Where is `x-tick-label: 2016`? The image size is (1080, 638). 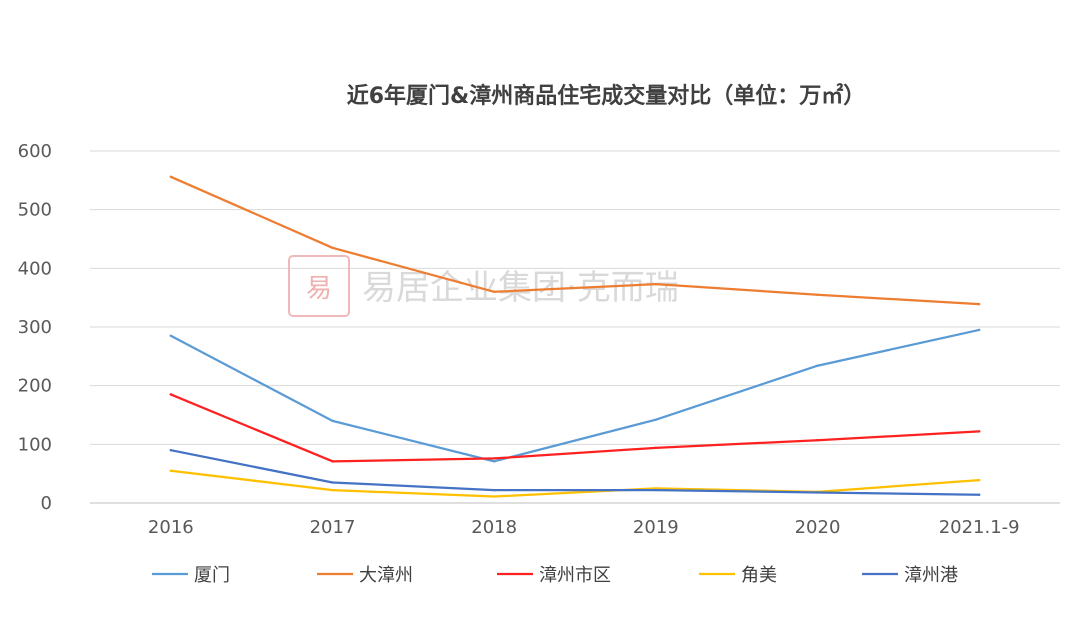
x-tick-label: 2016 is located at coordinates (171, 527).